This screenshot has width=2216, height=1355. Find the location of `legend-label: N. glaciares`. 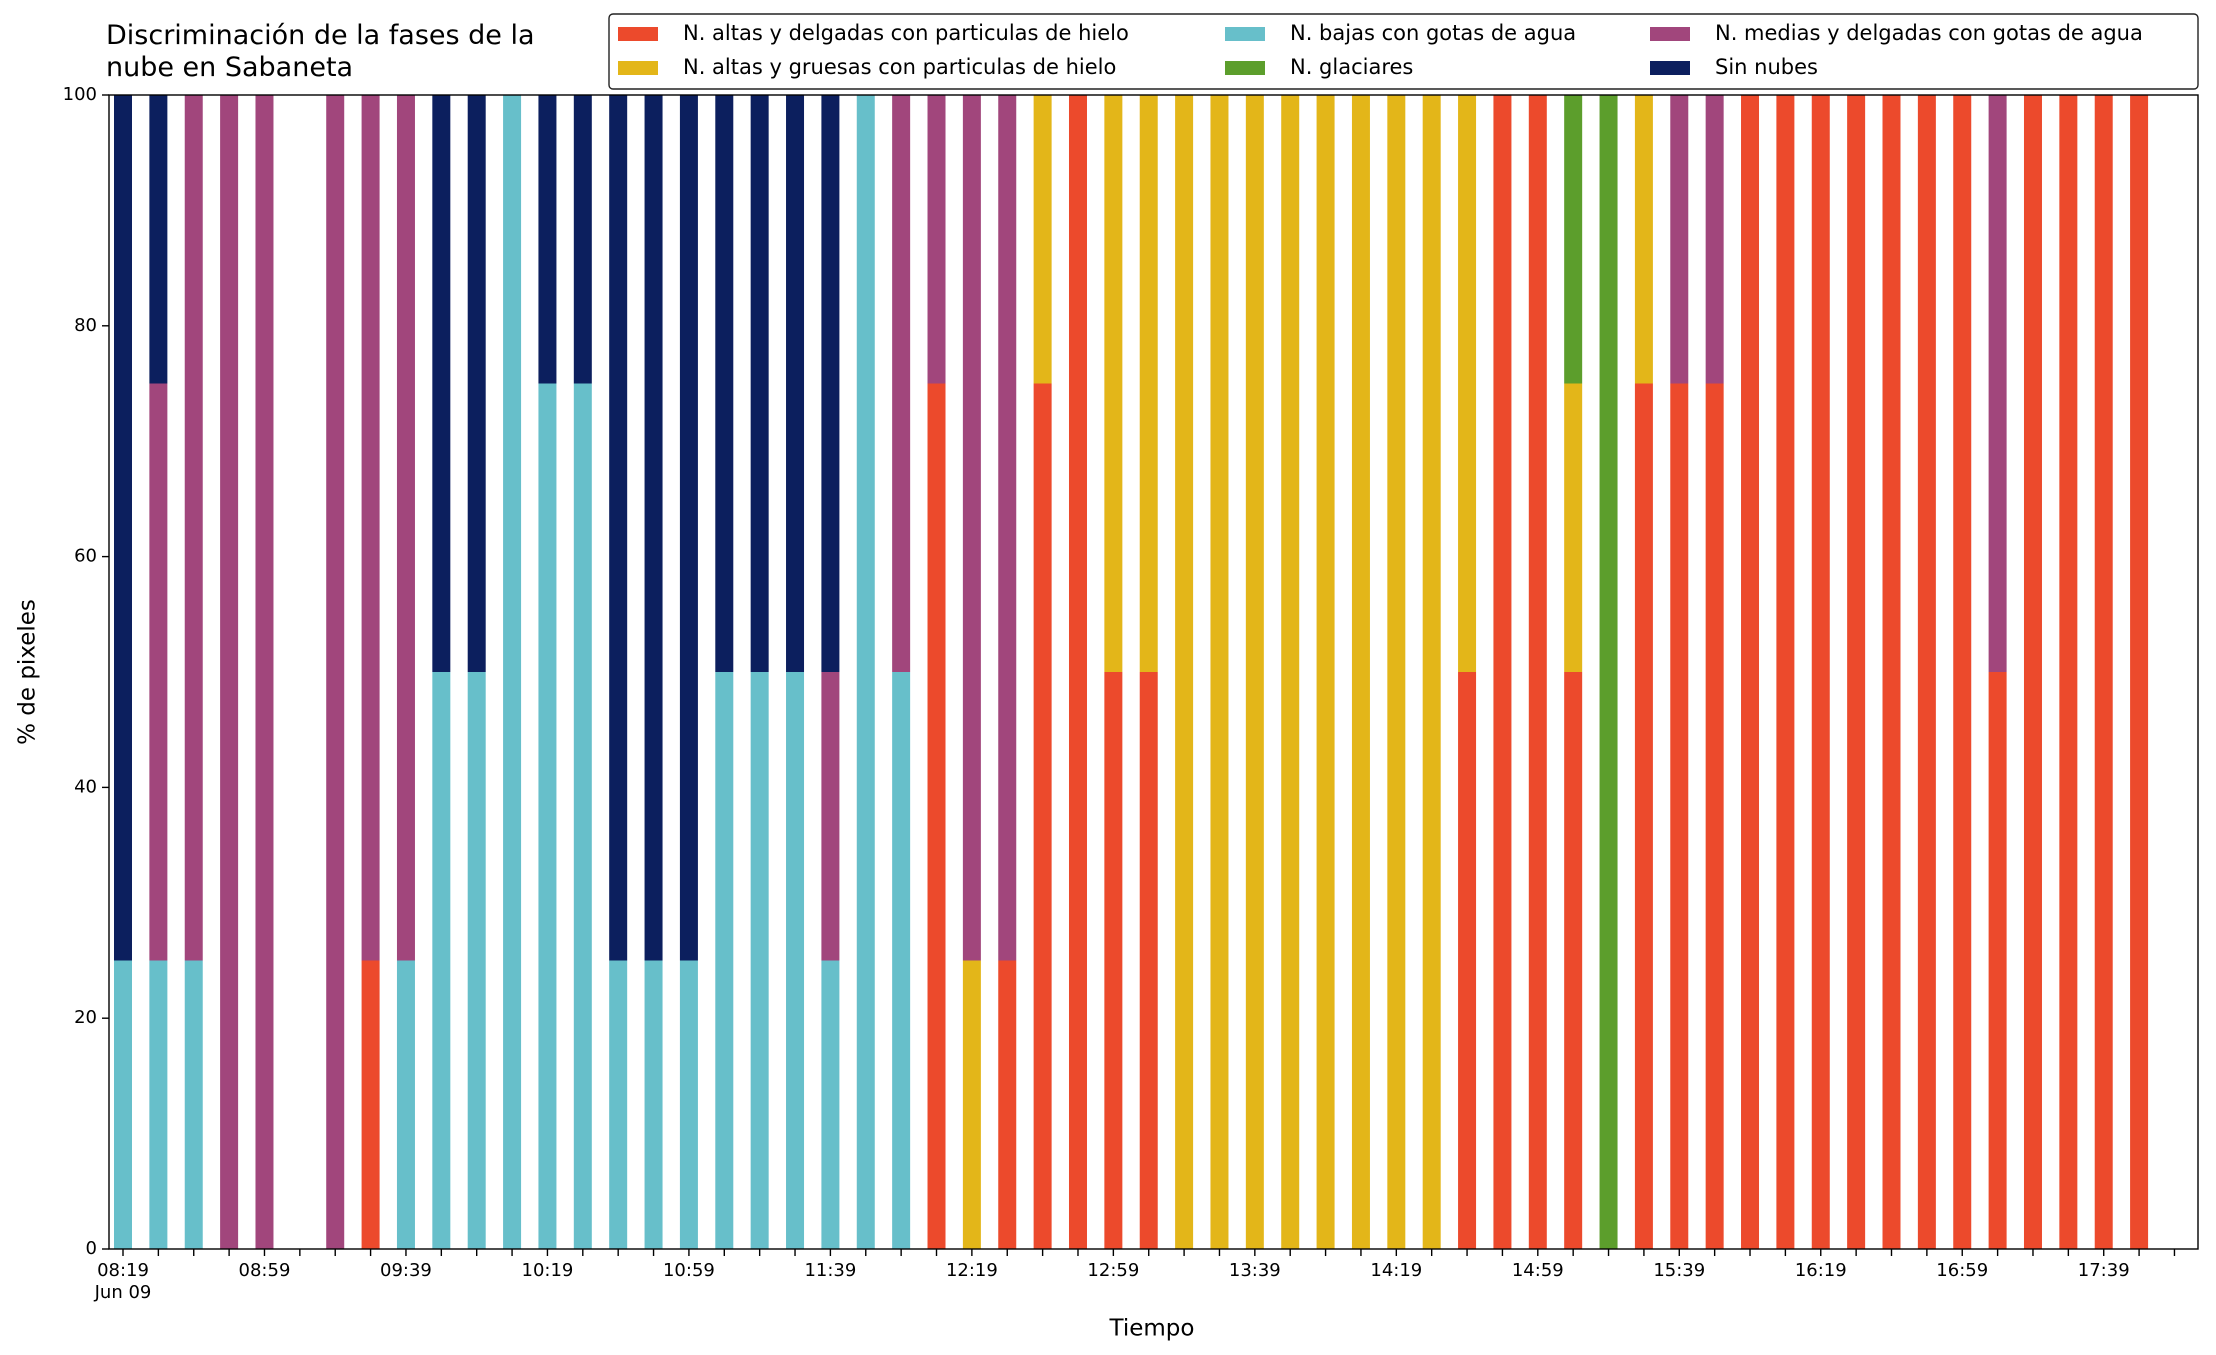

legend-label: N. glaciares is located at coordinates (1351, 67).